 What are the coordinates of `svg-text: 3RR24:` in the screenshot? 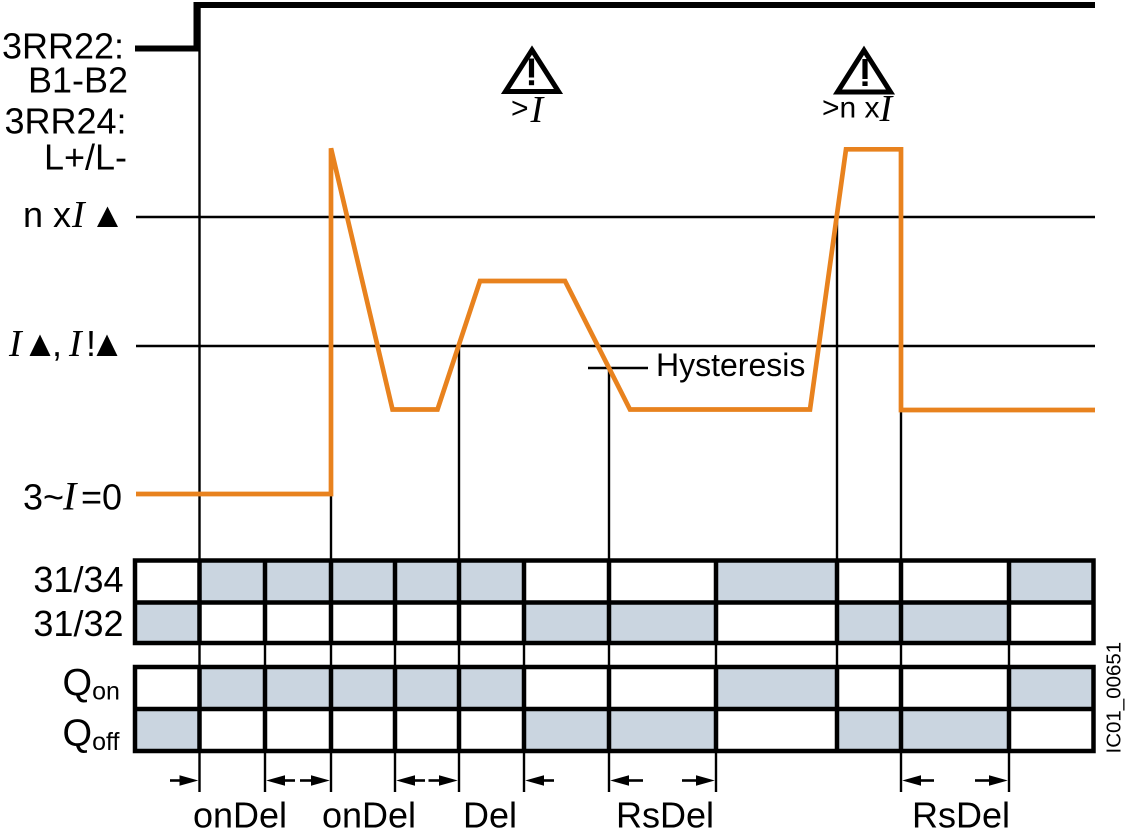 It's located at (65, 121).